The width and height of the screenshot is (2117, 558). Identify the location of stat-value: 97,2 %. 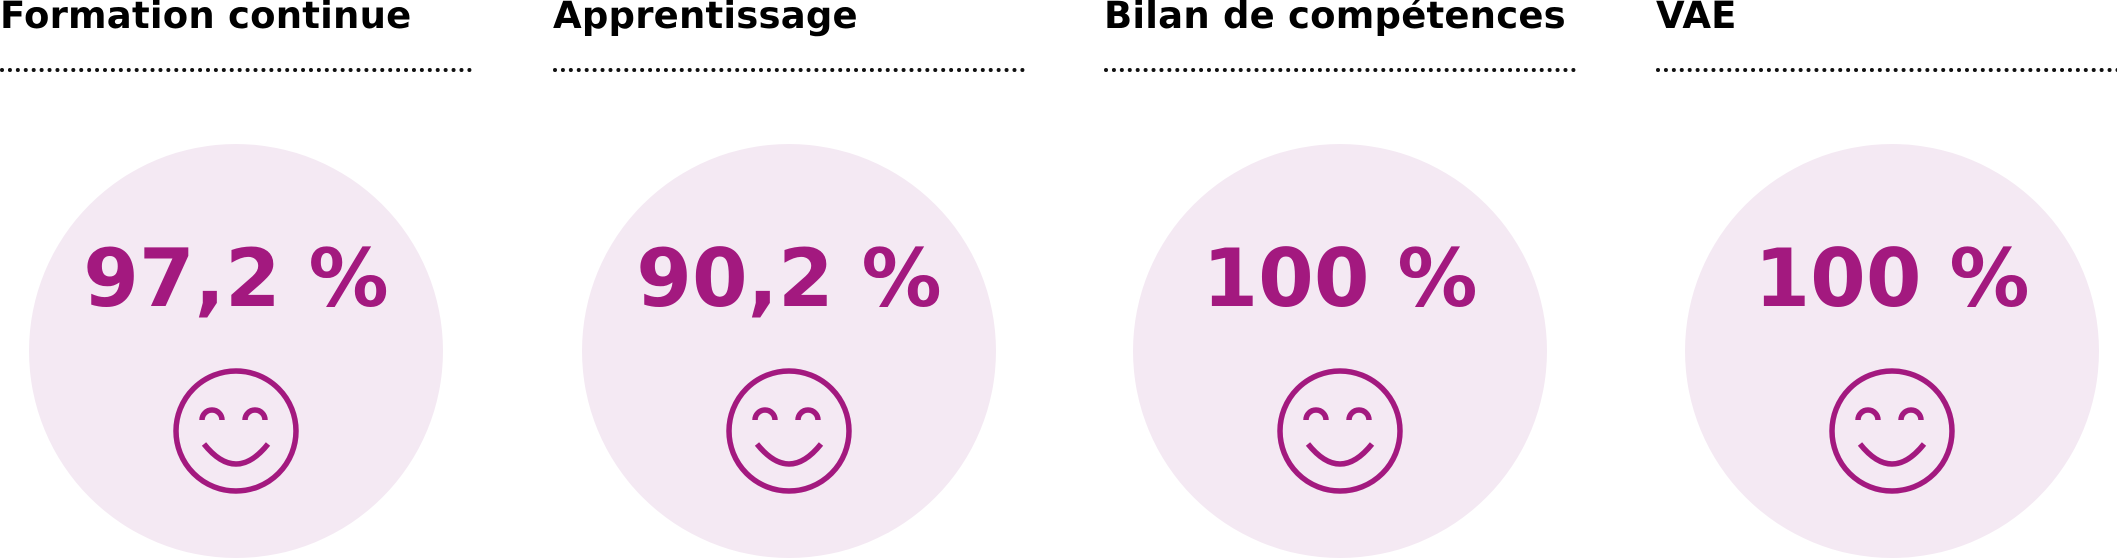
(236, 278).